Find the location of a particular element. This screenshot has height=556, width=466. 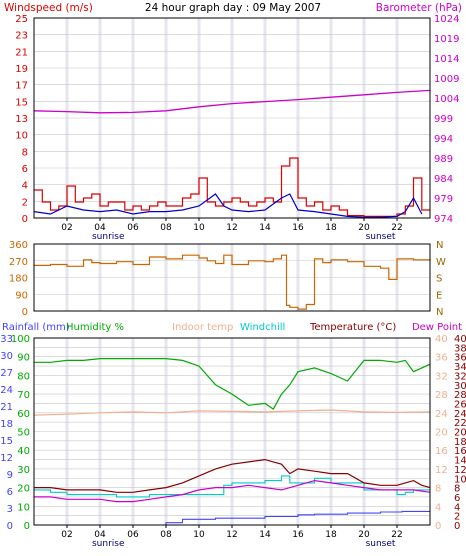

direction-panel-frame is located at coordinates (232, 277).